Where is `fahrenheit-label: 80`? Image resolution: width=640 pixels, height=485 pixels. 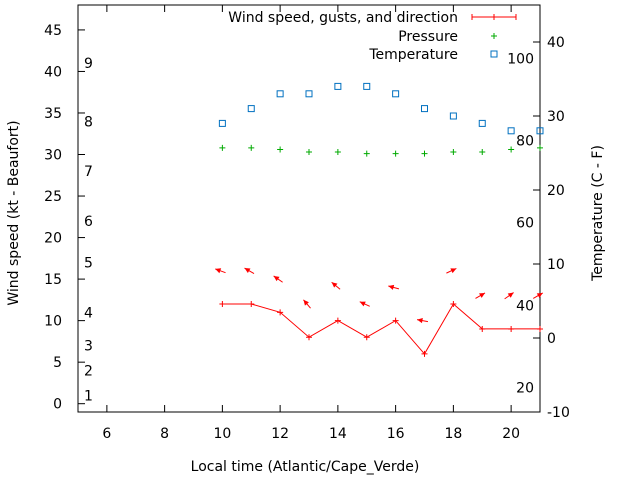
fahrenheit-label: 80 is located at coordinates (525, 141).